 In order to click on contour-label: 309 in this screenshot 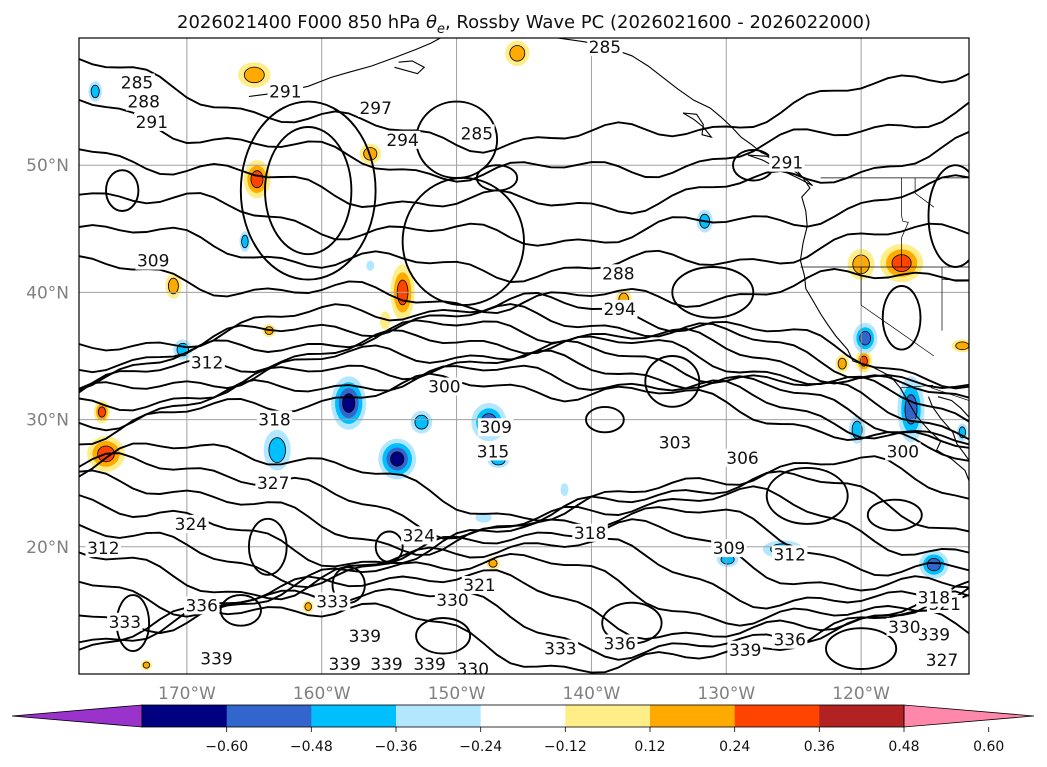, I will do `click(153, 262)`.